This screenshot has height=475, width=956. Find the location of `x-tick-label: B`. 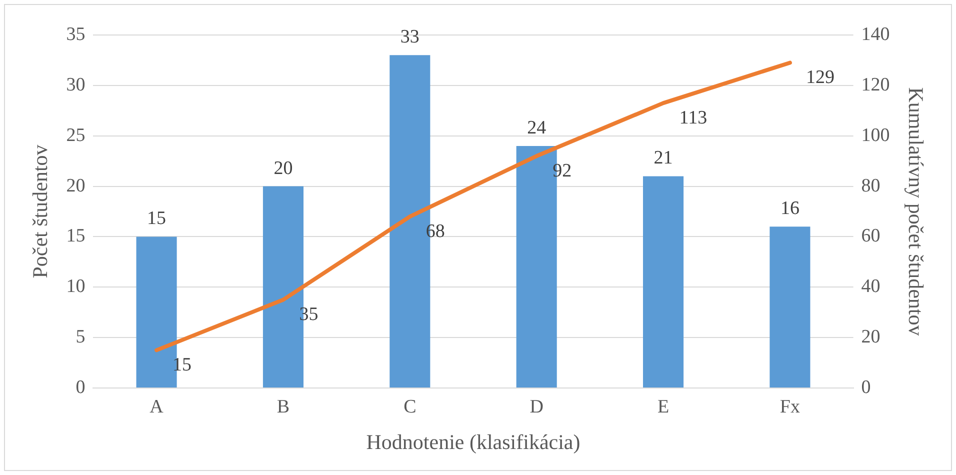

x-tick-label: B is located at coordinates (283, 407).